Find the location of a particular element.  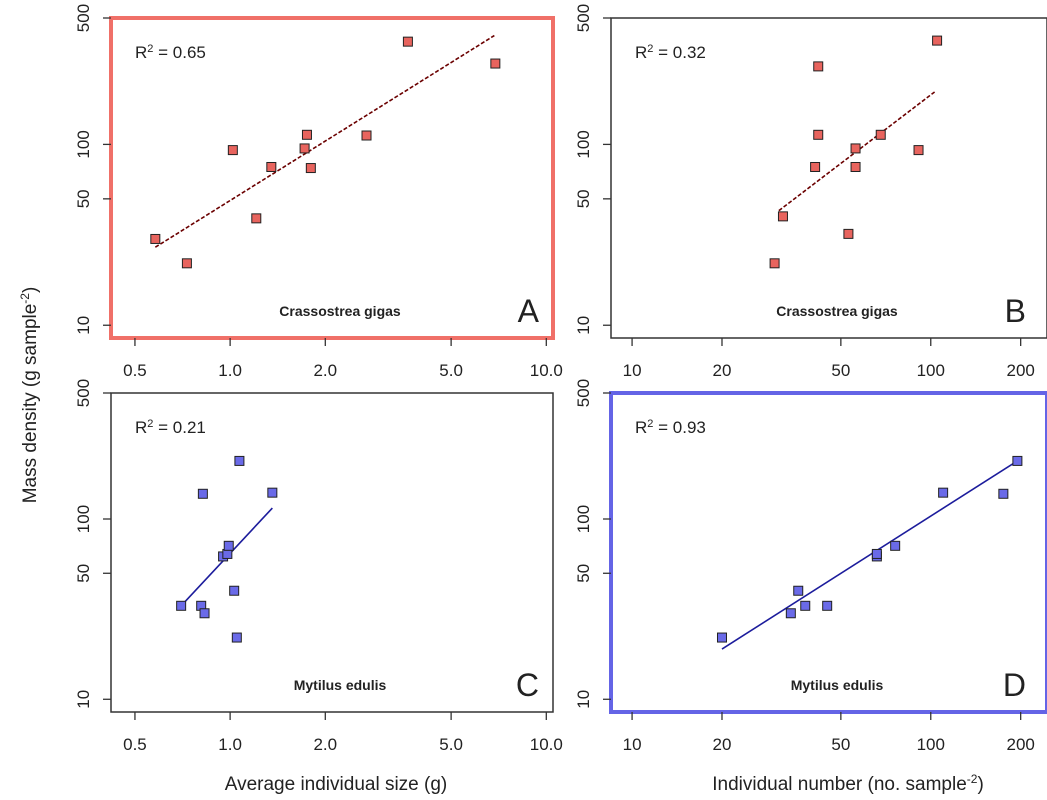

x-axis-title-right-main: Individual number (no. sample is located at coordinates (839, 784).